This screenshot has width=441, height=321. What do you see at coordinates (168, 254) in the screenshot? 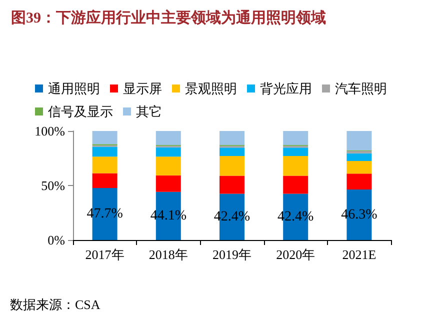
I see `x-tick-label: 2018年` at bounding box center [168, 254].